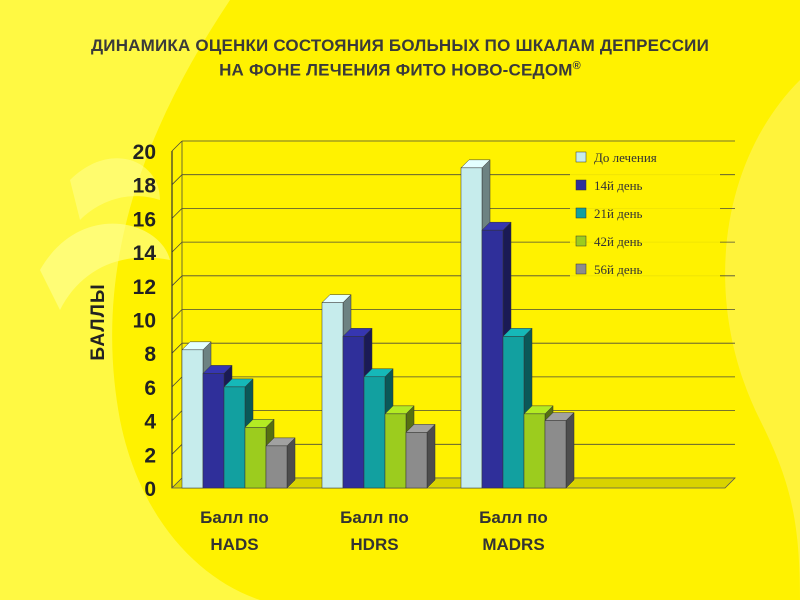 Image resolution: width=800 pixels, height=600 pixels. I want to click on x-tick-label: MADRS, so click(513, 544).